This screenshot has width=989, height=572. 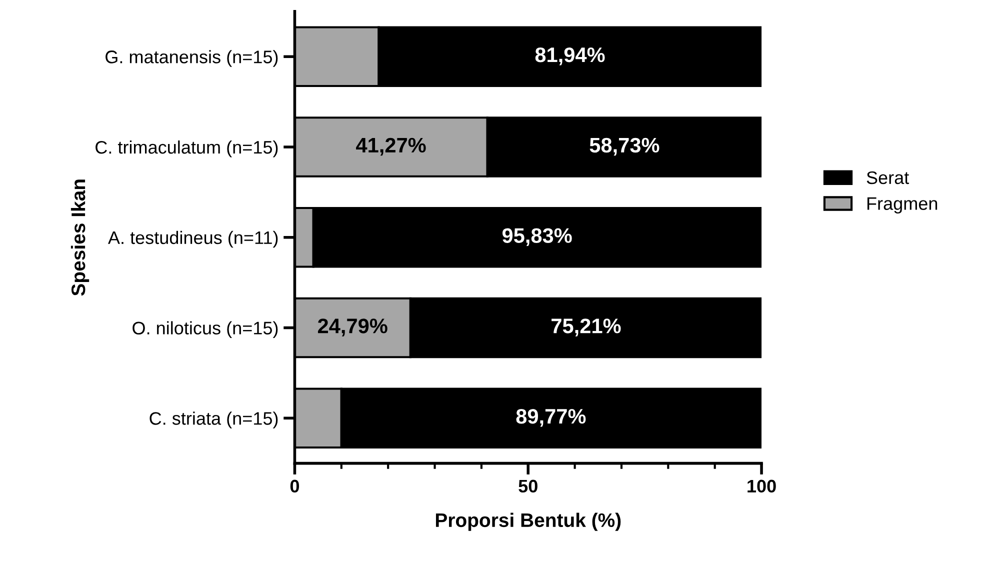 What do you see at coordinates (205, 329) in the screenshot?
I see `y-tick-label: O. niloticus (n=15)` at bounding box center [205, 329].